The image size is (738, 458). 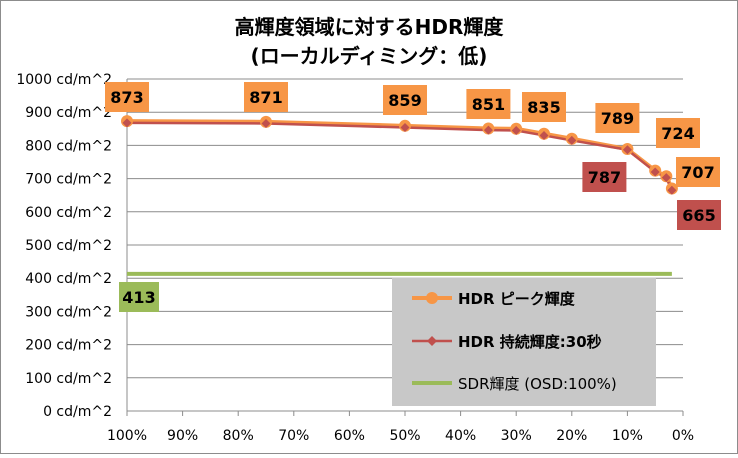 I want to click on data-label-hdr-peak: 707, so click(x=697, y=172).